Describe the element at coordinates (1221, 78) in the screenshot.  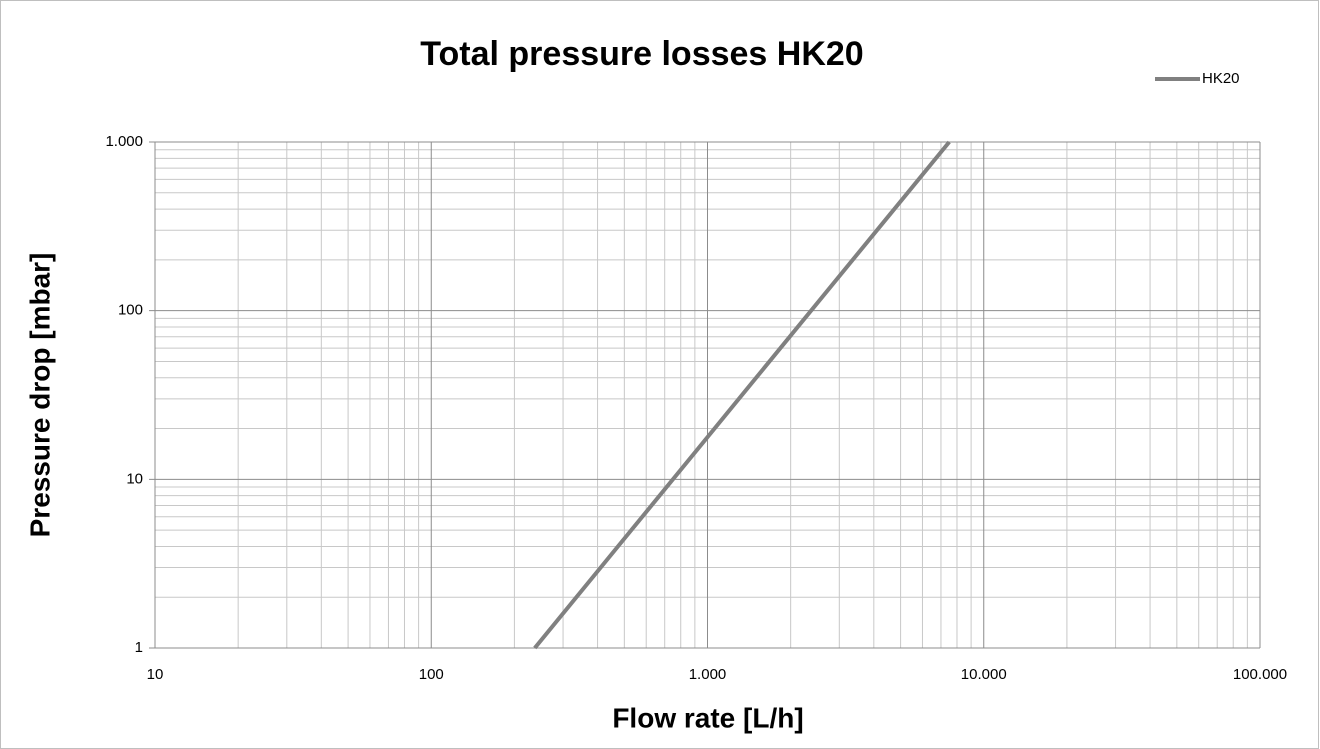
I see `legend-label: HK20` at that location.